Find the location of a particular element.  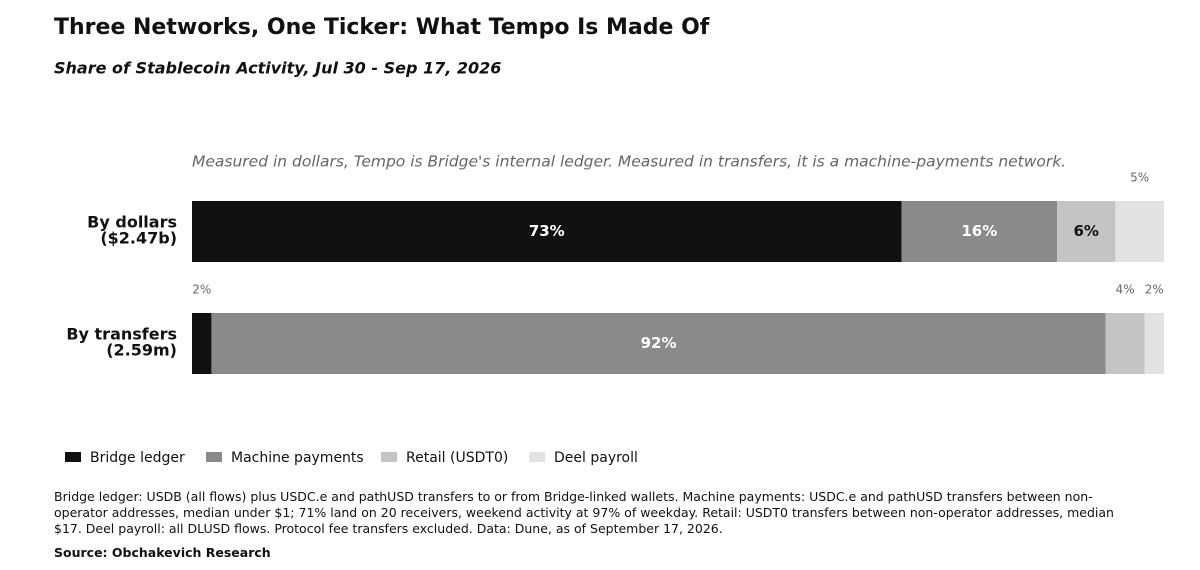

category-label: (2.59m) is located at coordinates (141, 350).